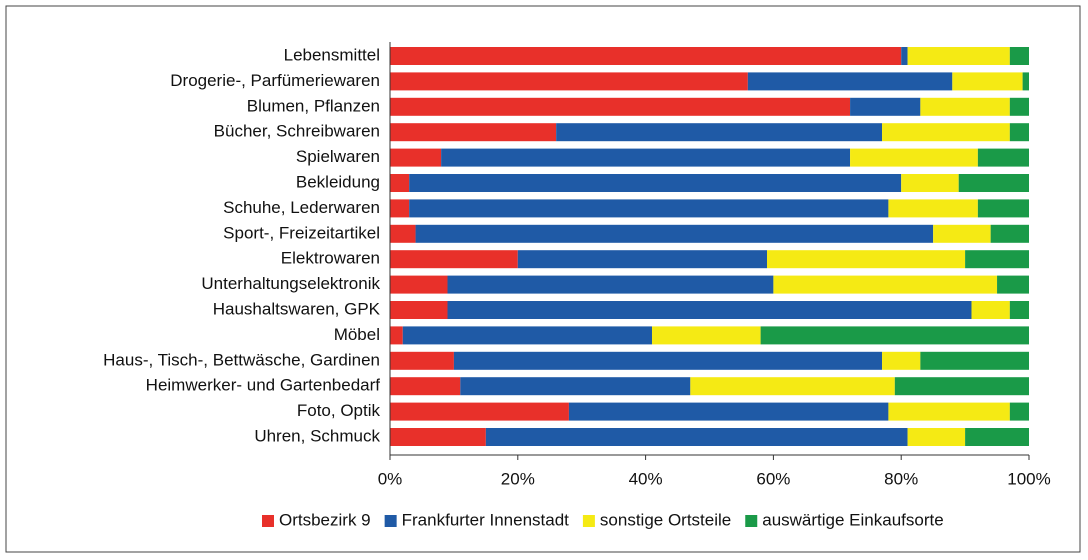 Image resolution: width=1088 pixels, height=560 pixels. I want to click on y-tick-label: Drogerie-, Parfümeriewaren, so click(275, 80).